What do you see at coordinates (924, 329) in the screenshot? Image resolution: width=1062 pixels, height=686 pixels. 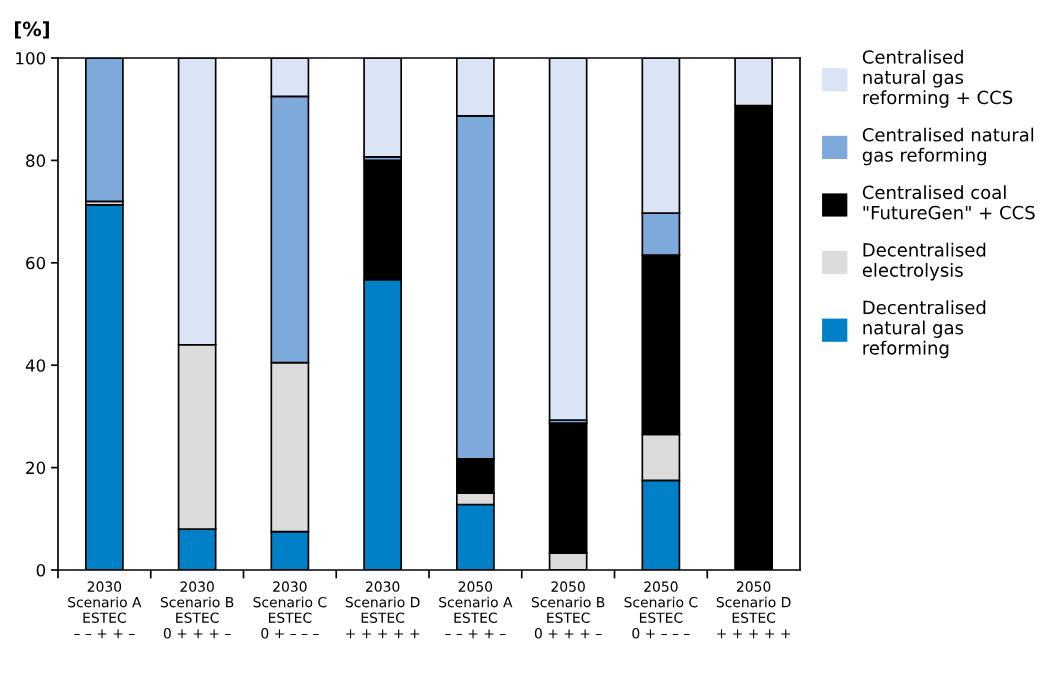 I see `legend-label: Decentralised natural gas reforming` at bounding box center [924, 329].